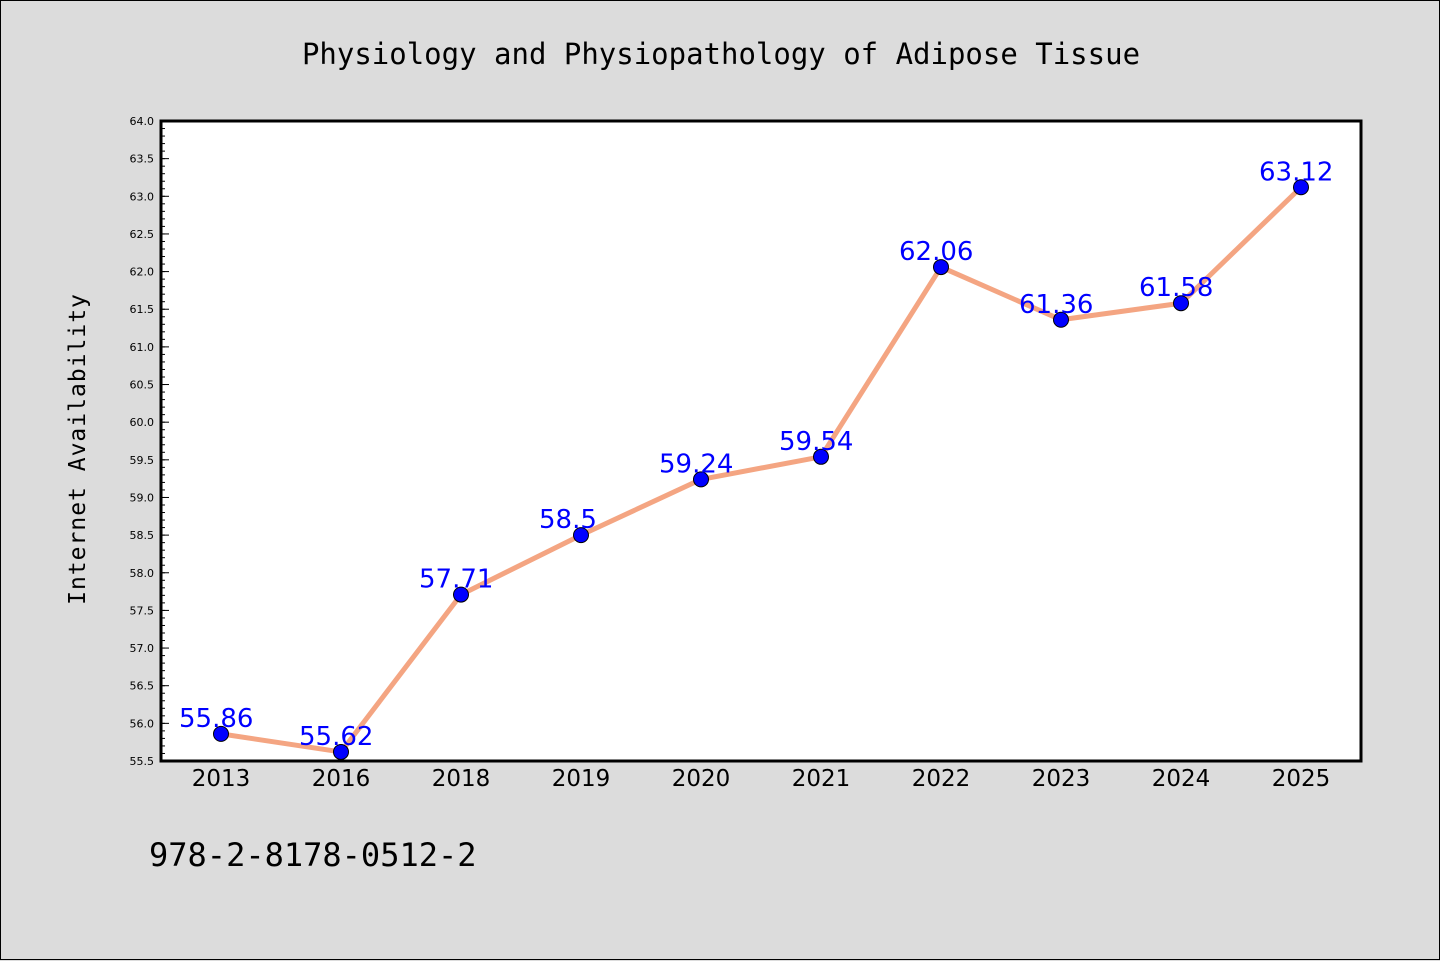 The height and width of the screenshot is (961, 1440). What do you see at coordinates (341, 779) in the screenshot?
I see `x-tick-label: 2016` at bounding box center [341, 779].